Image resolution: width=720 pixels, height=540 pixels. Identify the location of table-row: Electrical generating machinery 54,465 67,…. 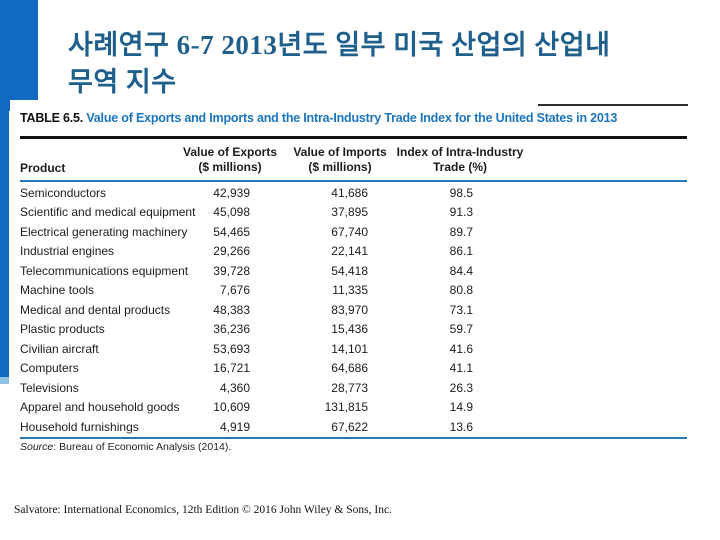
(353, 232).